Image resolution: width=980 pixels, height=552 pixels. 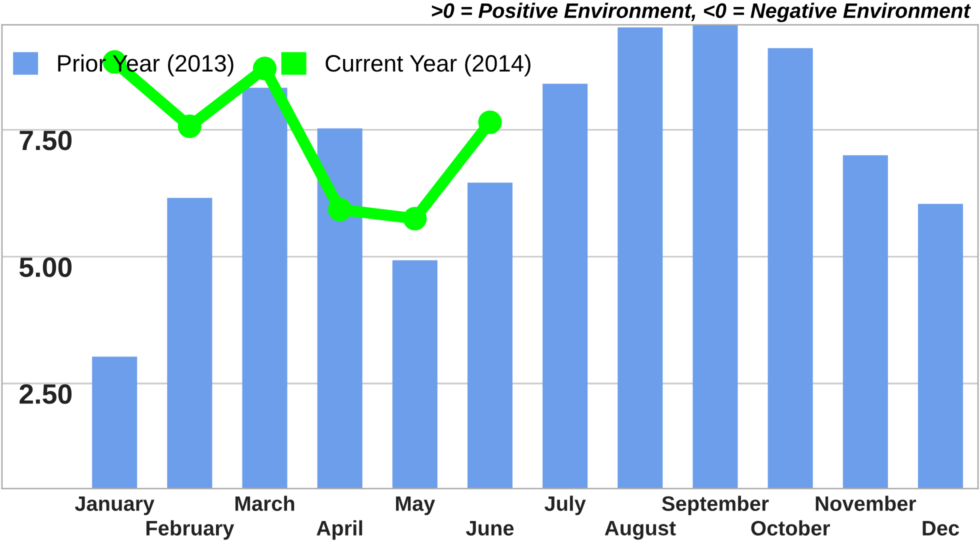 What do you see at coordinates (565, 506) in the screenshot?
I see `x-tick-label: July` at bounding box center [565, 506].